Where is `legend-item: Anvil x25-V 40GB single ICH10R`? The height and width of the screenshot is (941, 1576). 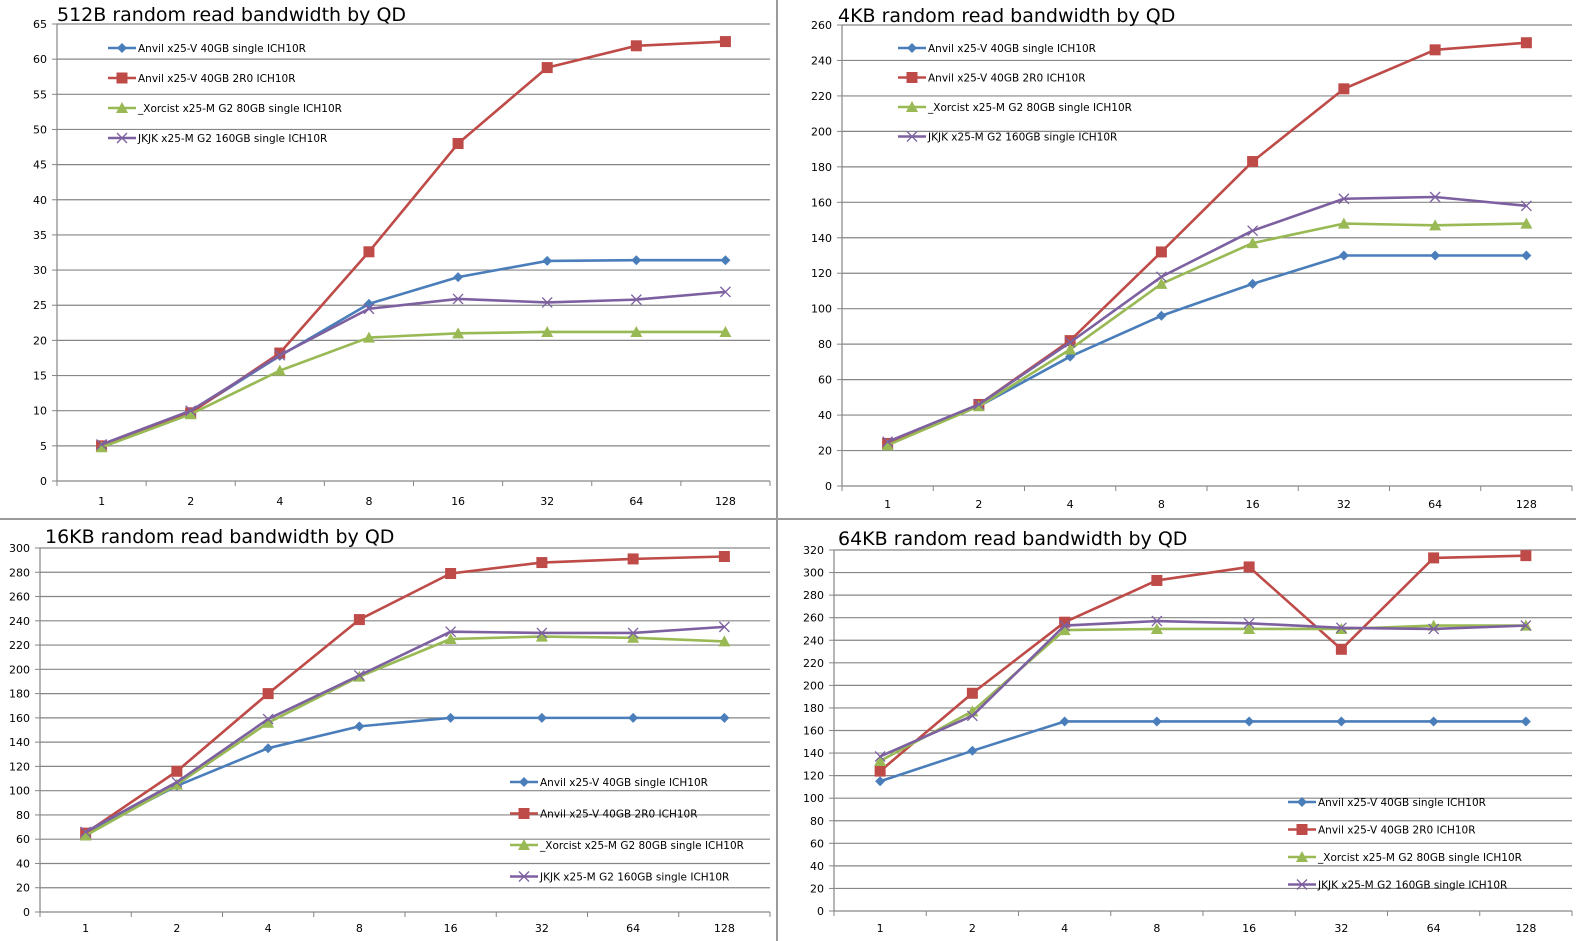 legend-item: Anvil x25-V 40GB single ICH10R is located at coordinates (1387, 803).